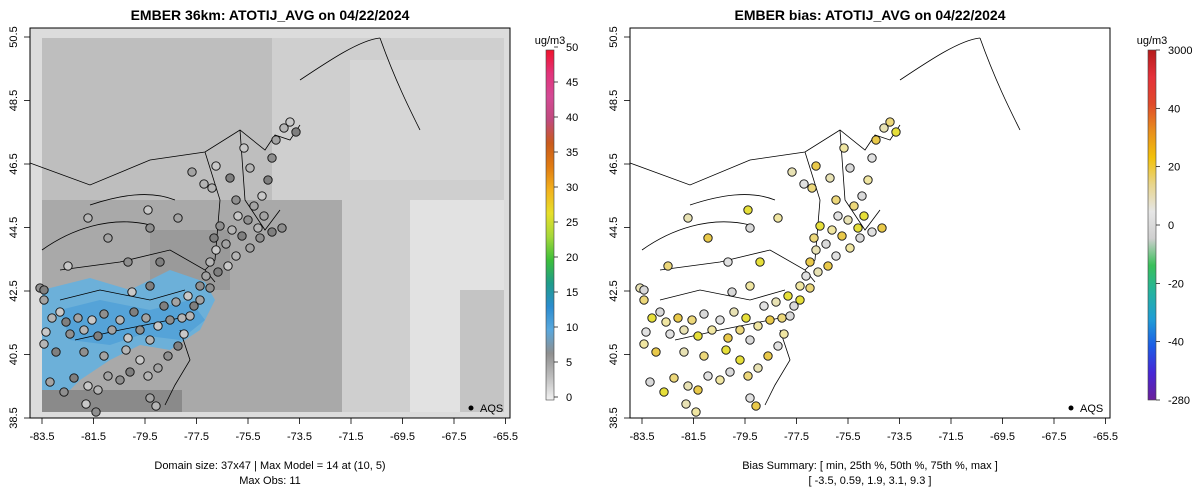  Describe the element at coordinates (93, 437) in the screenshot. I see `x-tick-label: -81.5` at that location.